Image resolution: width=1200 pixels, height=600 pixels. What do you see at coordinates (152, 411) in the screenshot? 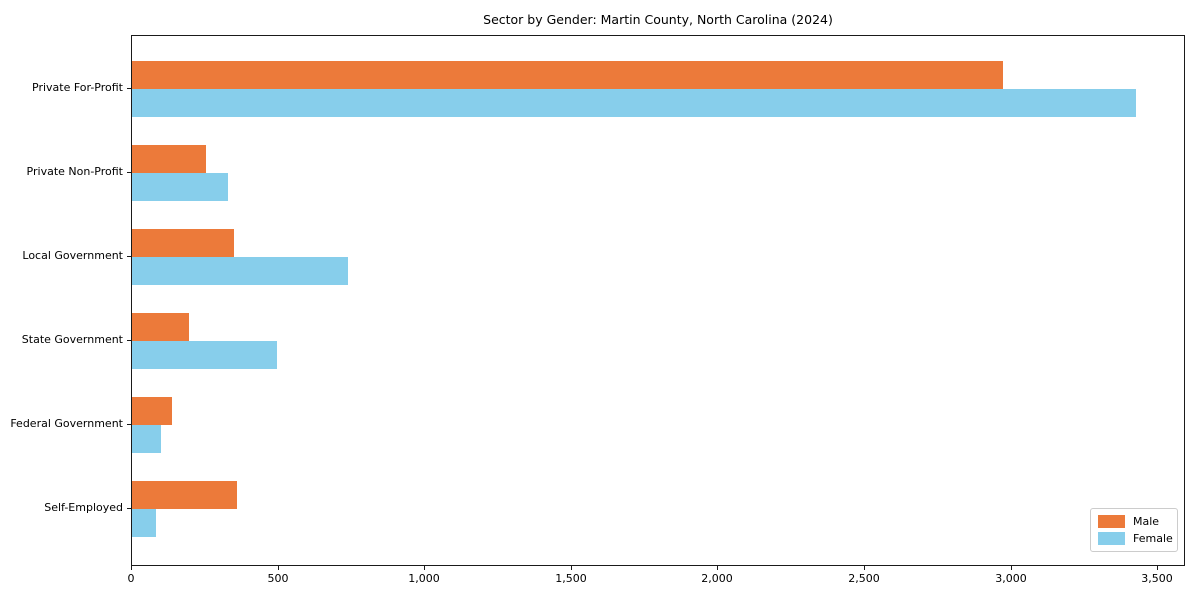
I see `bar-male-federal-government` at bounding box center [152, 411].